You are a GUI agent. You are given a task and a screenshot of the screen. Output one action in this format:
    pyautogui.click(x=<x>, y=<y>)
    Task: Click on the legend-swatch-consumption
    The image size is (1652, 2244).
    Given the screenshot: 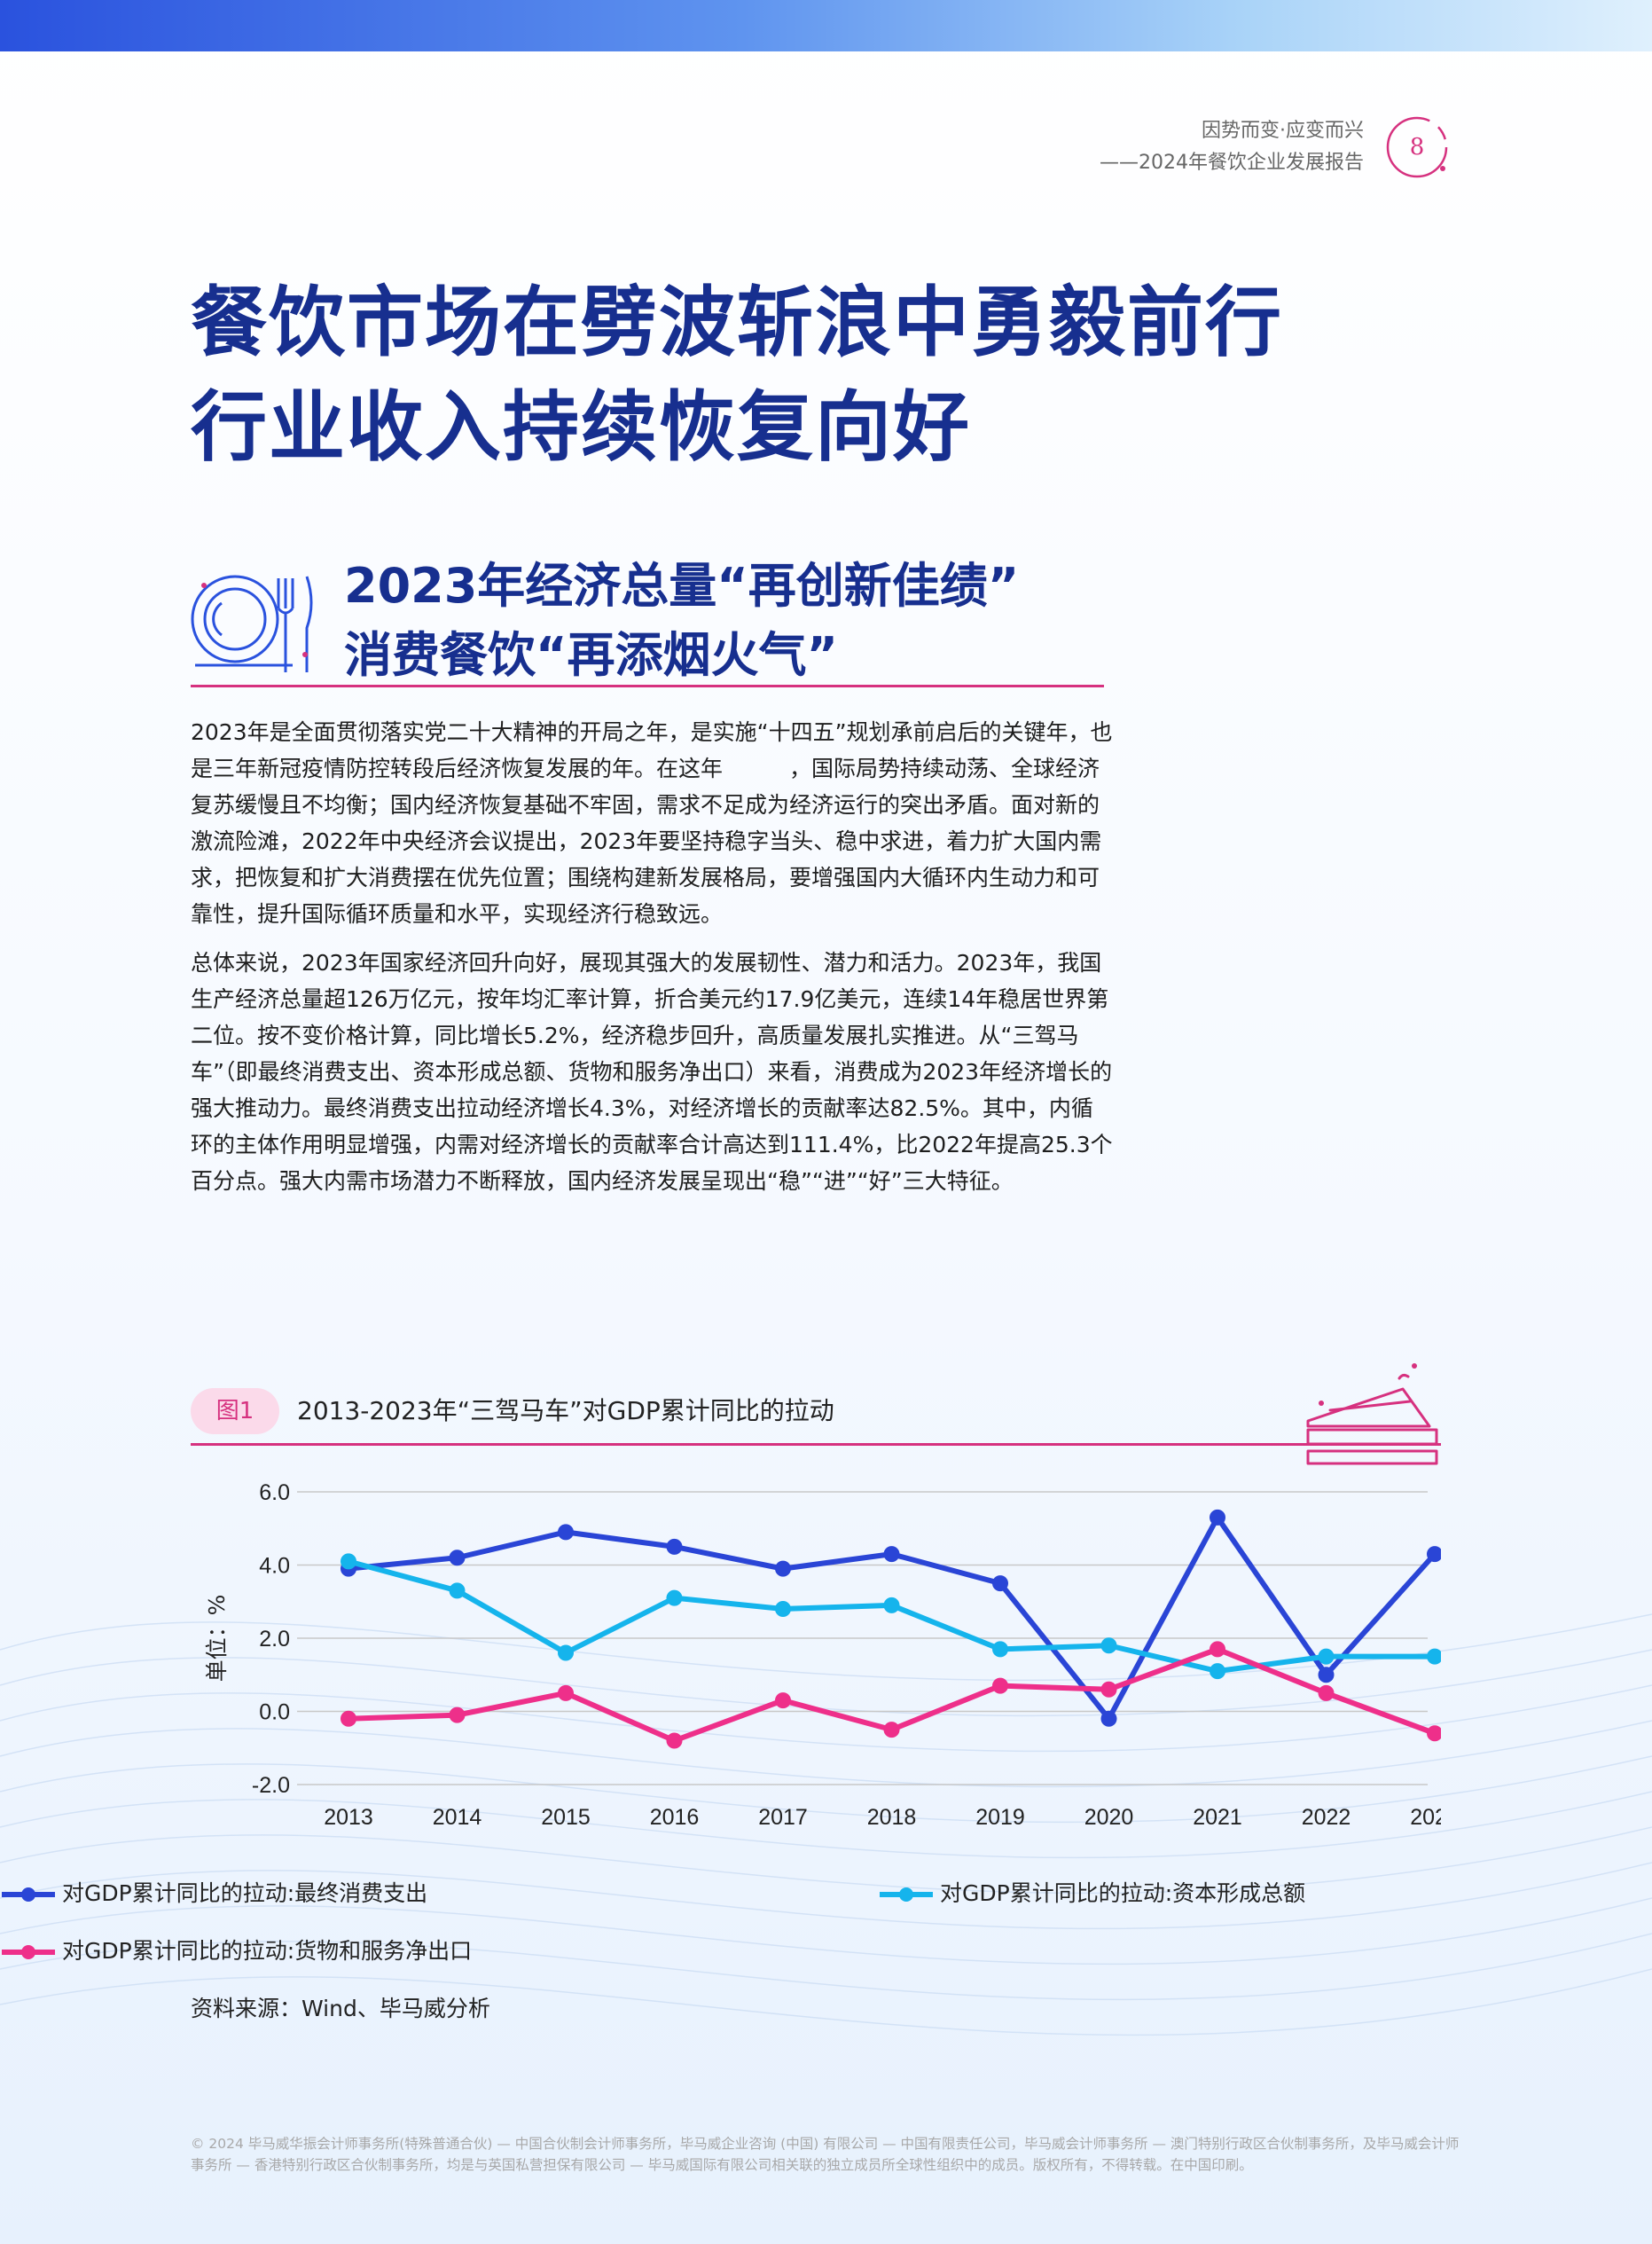 What is the action you would take?
    pyautogui.click(x=28, y=1894)
    